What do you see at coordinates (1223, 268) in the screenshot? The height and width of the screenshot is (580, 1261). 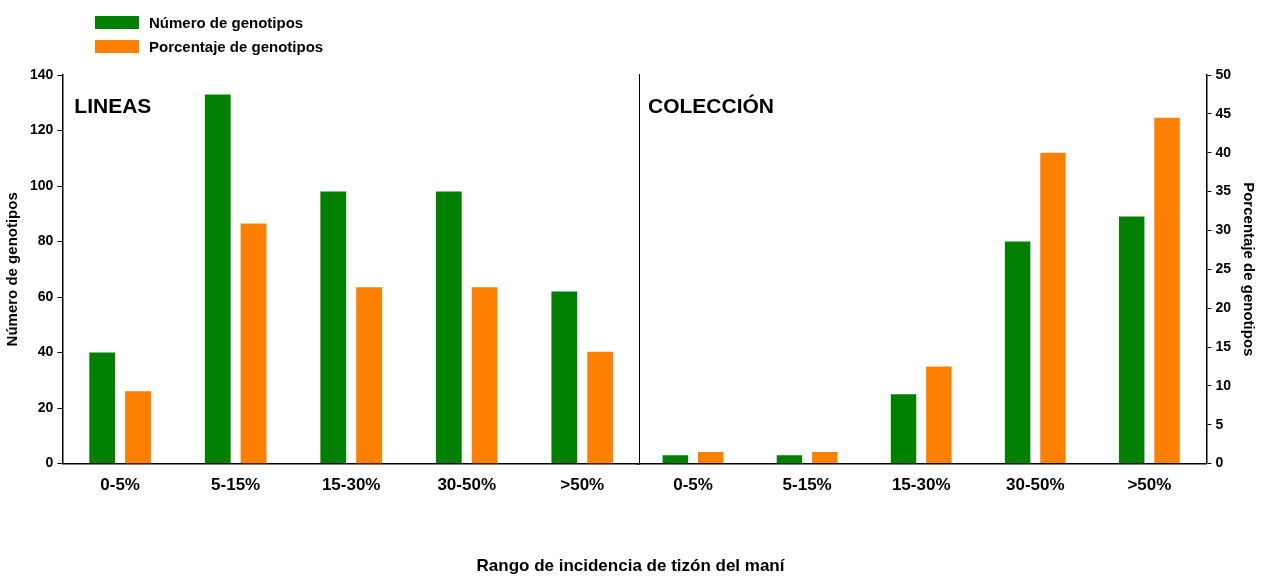 I see `y2-tick-label: 25` at bounding box center [1223, 268].